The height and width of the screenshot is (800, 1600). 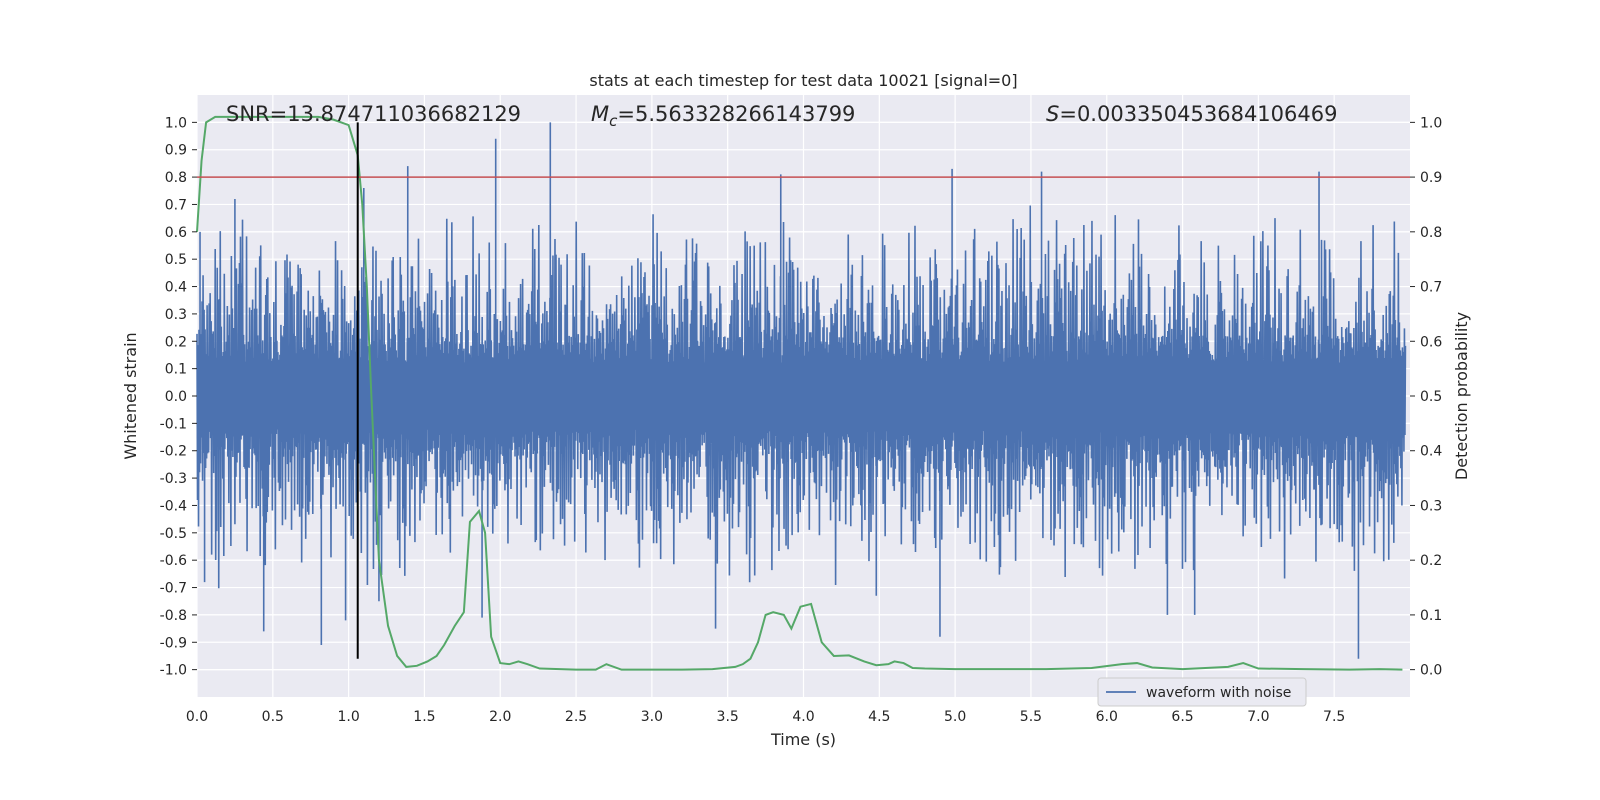 What do you see at coordinates (803, 739) in the screenshot?
I see `x-axis-label: Time (s)` at bounding box center [803, 739].